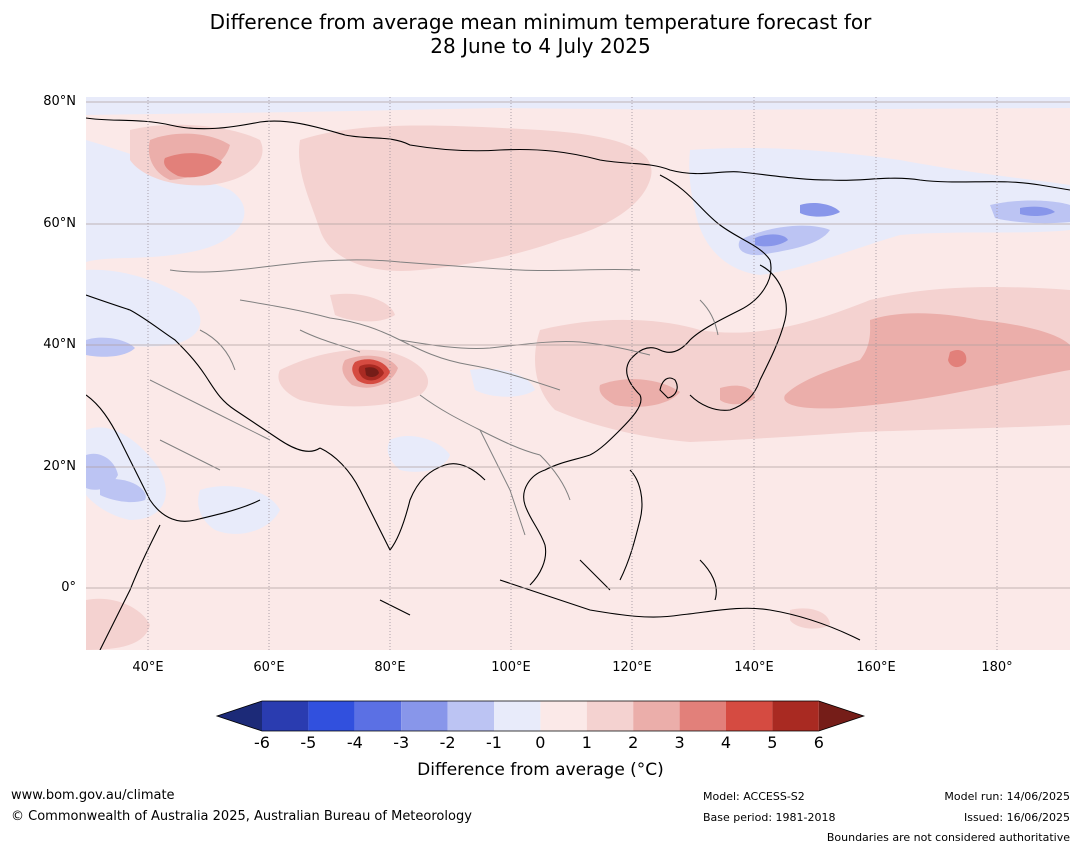 This screenshot has height=850, width=1081. What do you see at coordinates (540, 742) in the screenshot?
I see `colorbar-tick-label: 0` at bounding box center [540, 742].